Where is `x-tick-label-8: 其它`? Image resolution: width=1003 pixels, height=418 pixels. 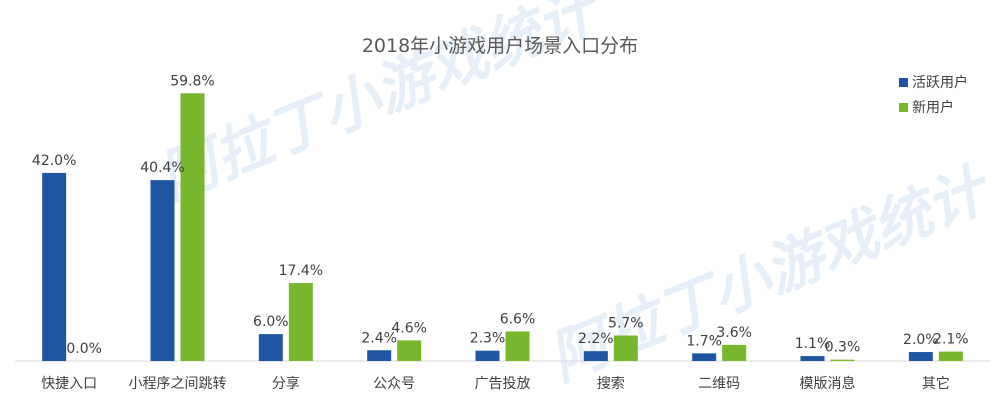
x-tick-label-8: 其它 is located at coordinates (936, 383).